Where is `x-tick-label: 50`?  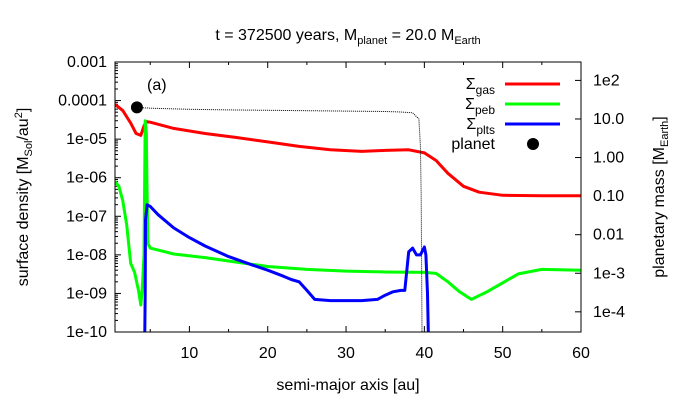
x-tick-label: 50 is located at coordinates (503, 353).